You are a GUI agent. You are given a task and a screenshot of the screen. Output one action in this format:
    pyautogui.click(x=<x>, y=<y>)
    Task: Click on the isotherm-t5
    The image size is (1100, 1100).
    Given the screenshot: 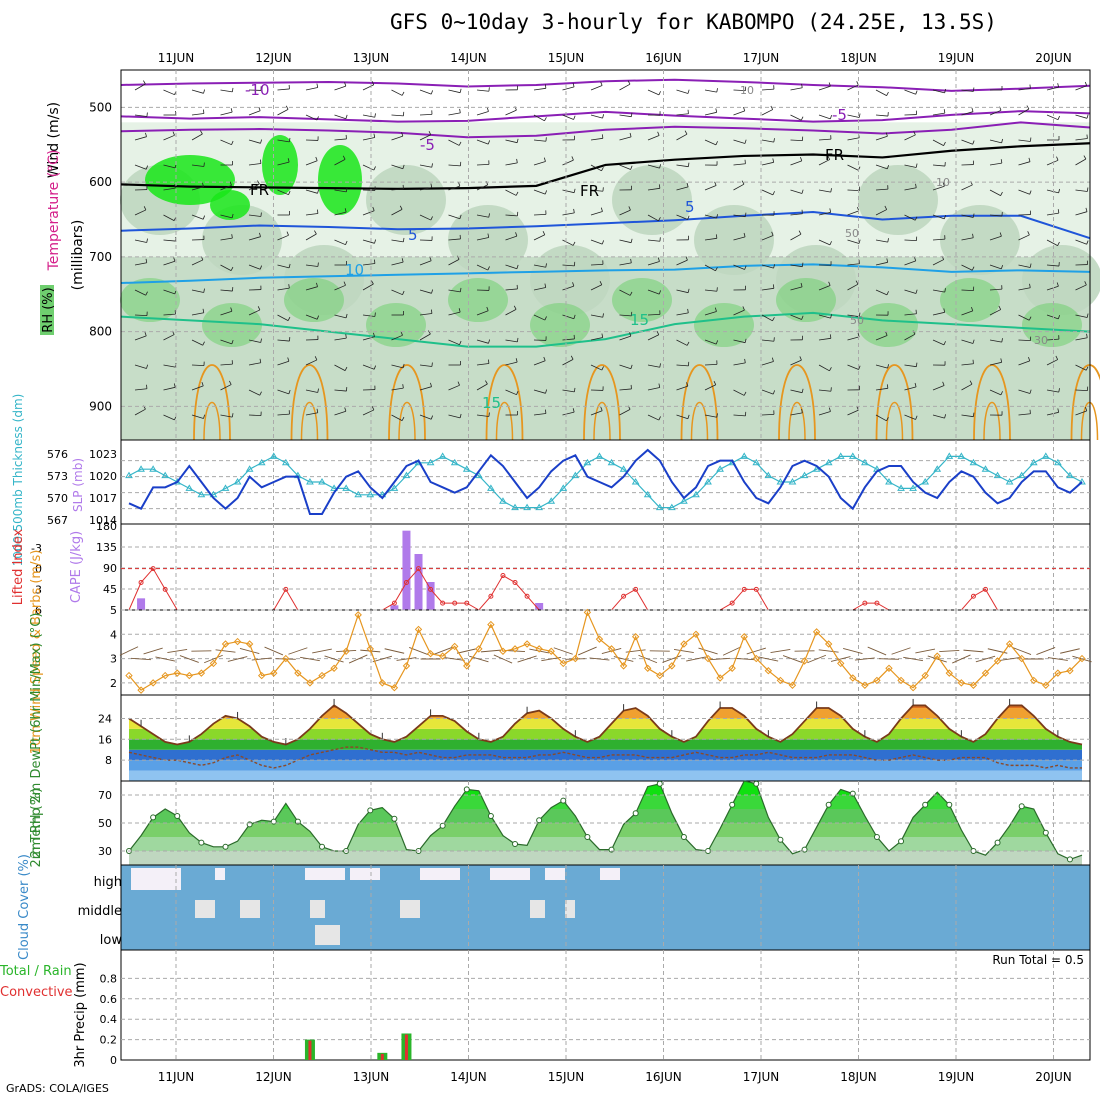 What is the action you would take?
    pyautogui.click(x=605, y=225)
    